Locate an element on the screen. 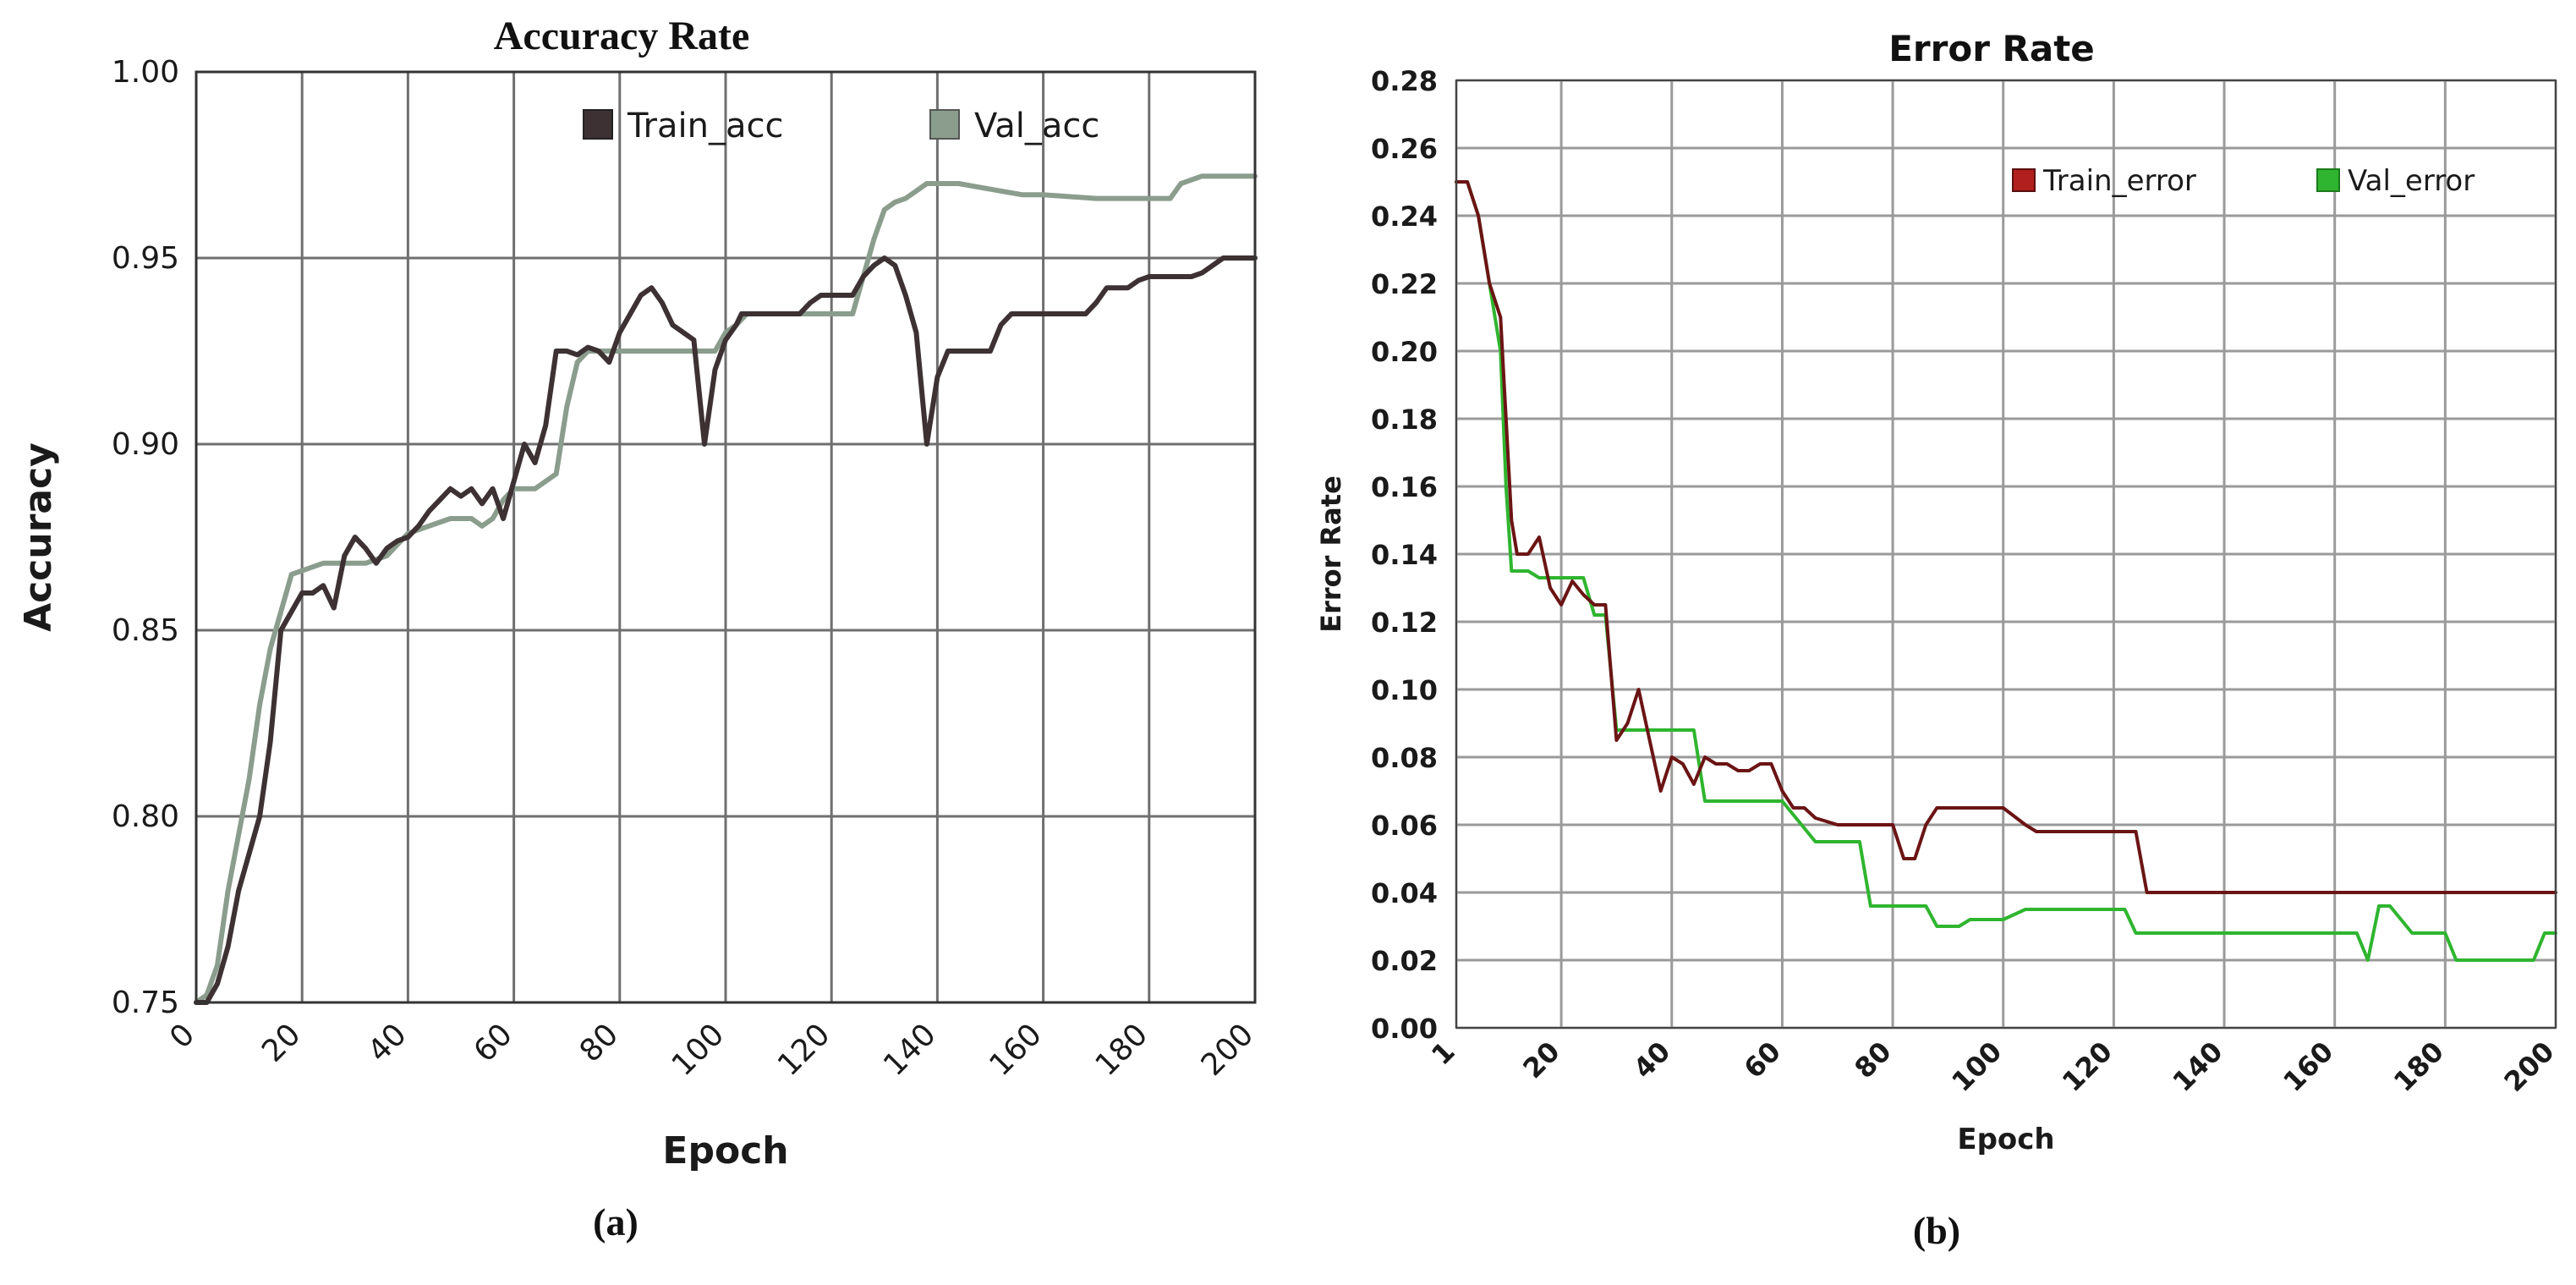 The width and height of the screenshot is (2576, 1285). y-tick-label: 0.80 is located at coordinates (145, 816).